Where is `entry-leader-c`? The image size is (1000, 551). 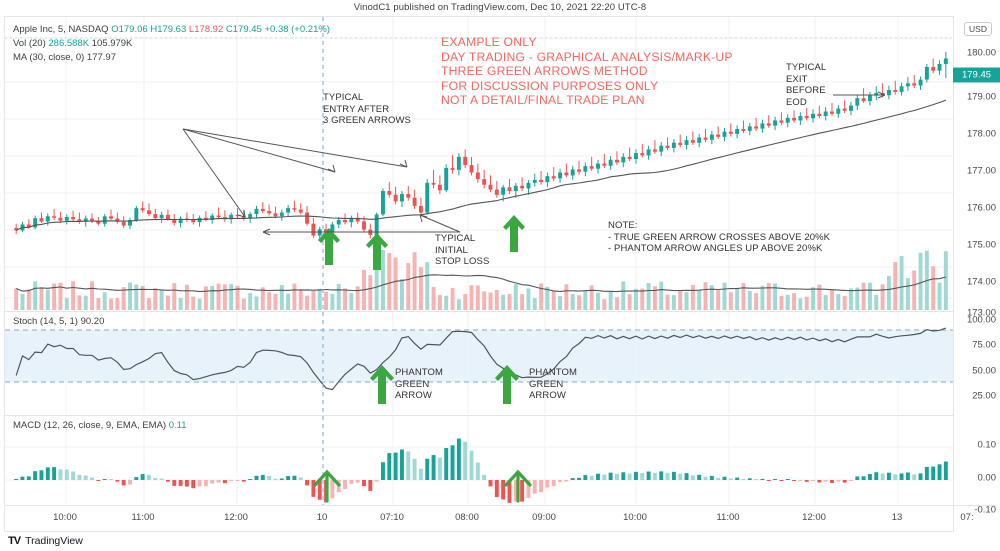
entry-leader-c is located at coordinates (214, 173).